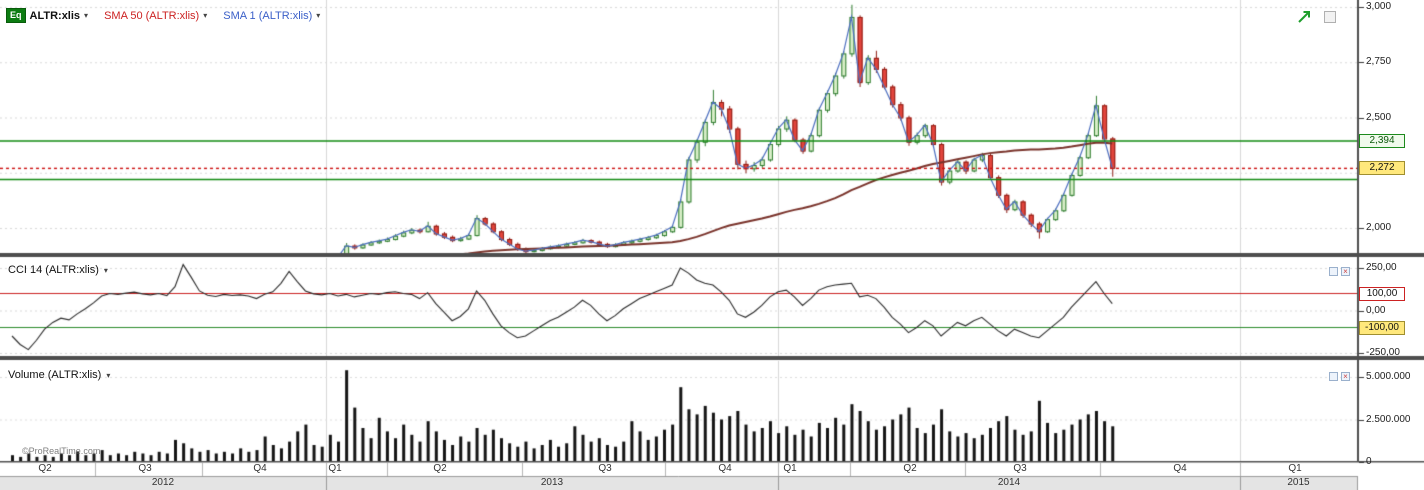  Describe the element at coordinates (16, 15) in the screenshot. I see `equity-type-icon: Eq` at that location.